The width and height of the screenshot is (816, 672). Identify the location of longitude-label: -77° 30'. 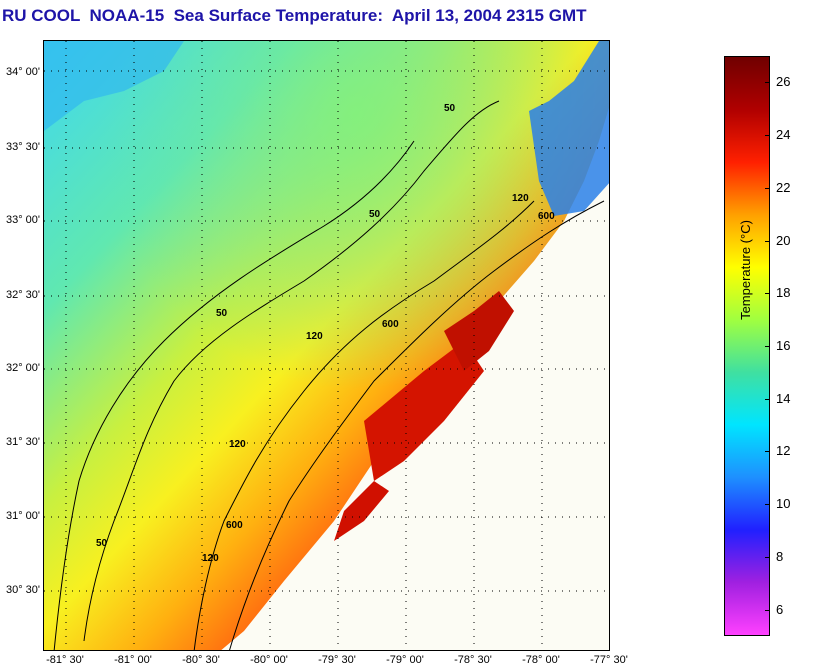
(609, 660).